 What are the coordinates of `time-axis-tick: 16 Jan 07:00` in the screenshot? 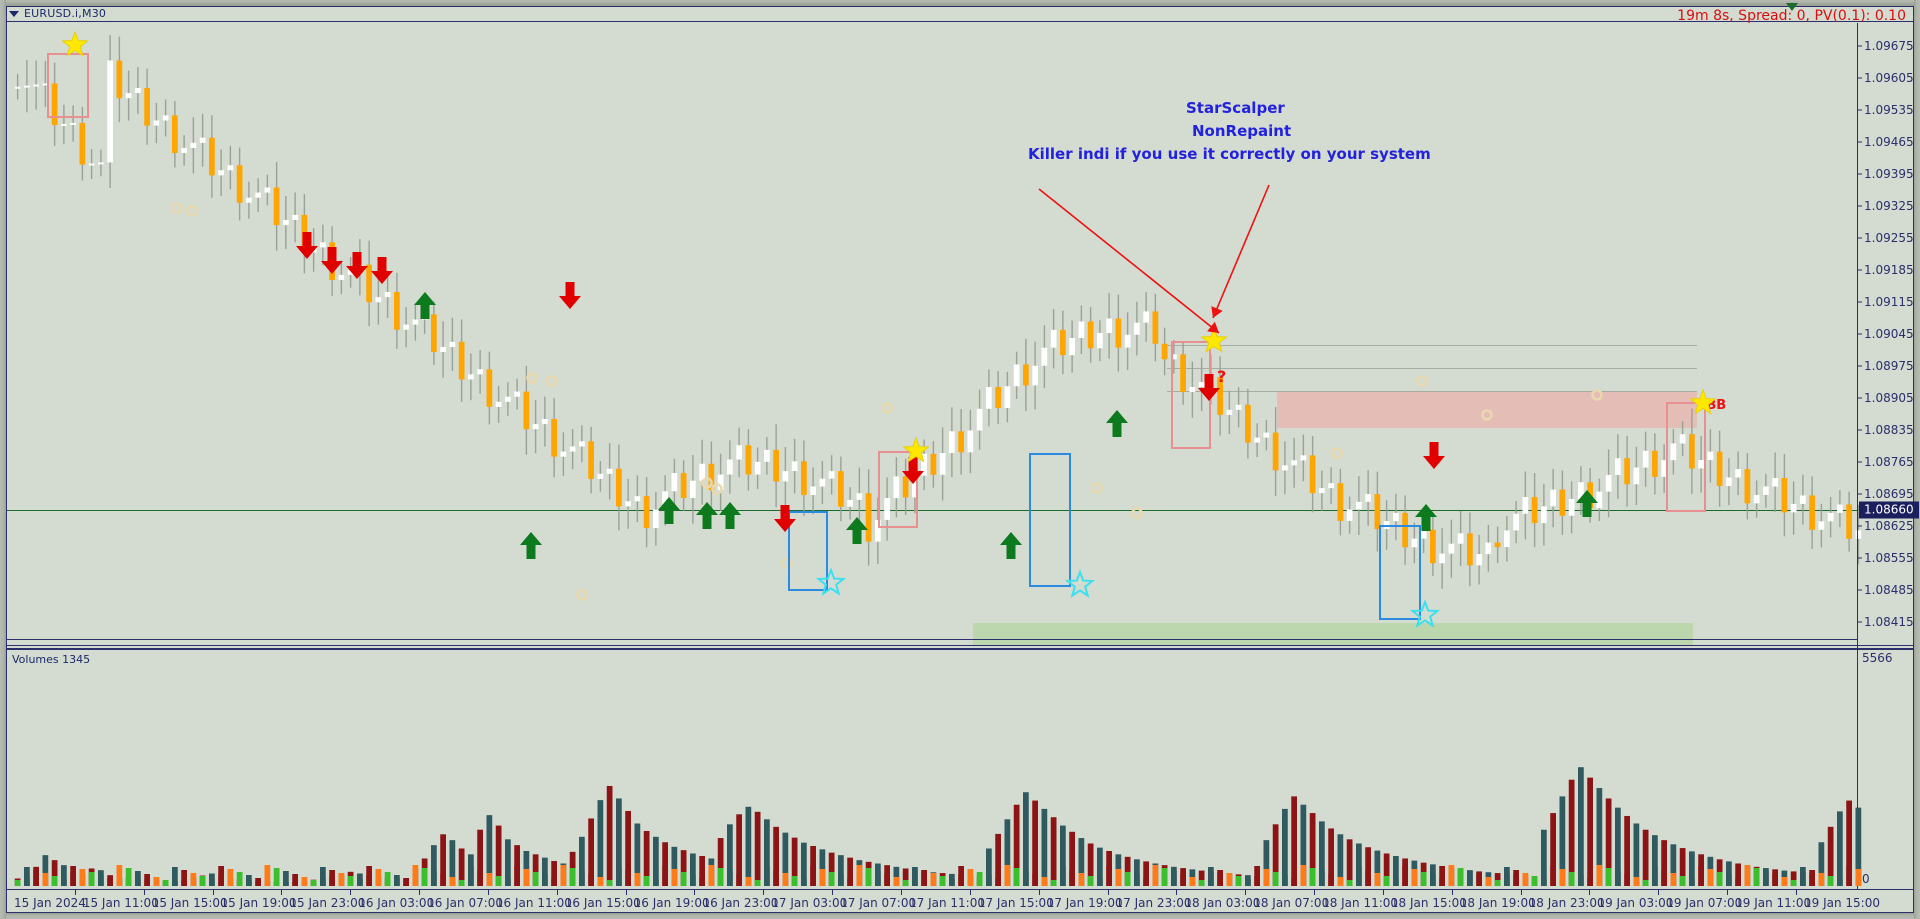 It's located at (461, 900).